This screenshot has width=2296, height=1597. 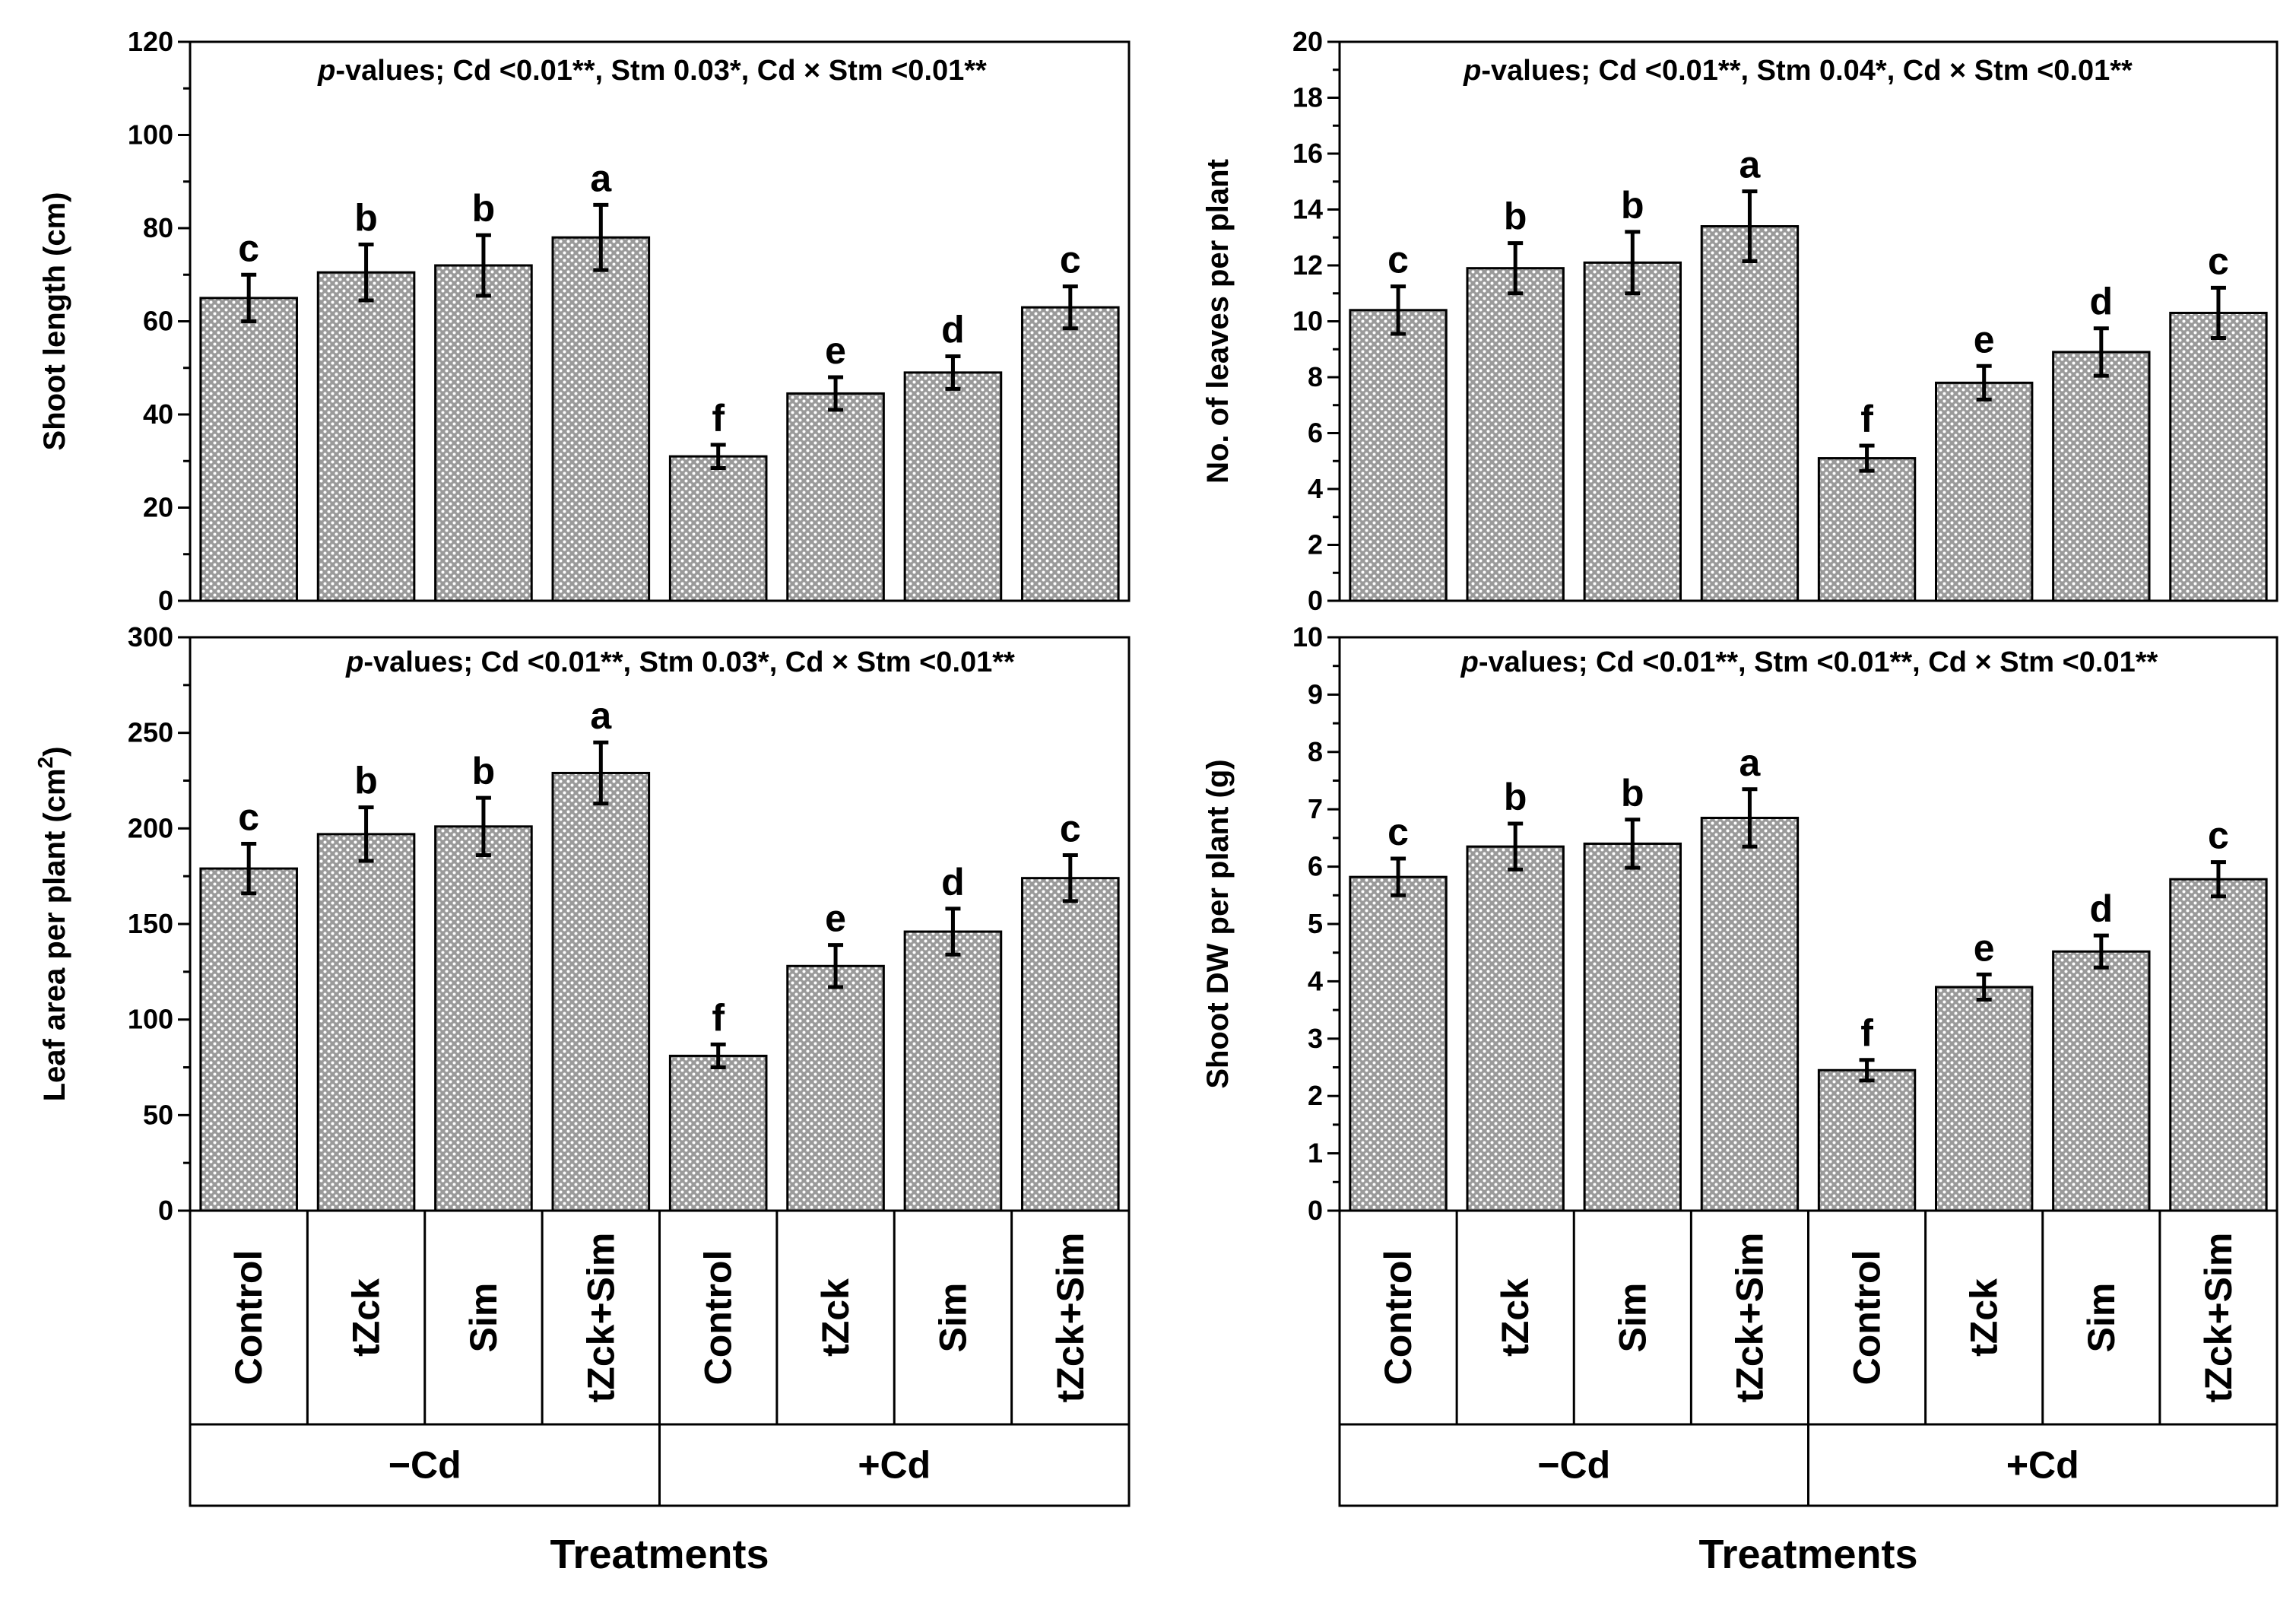 I want to click on y-tick-label: 50, so click(x=158, y=1114).